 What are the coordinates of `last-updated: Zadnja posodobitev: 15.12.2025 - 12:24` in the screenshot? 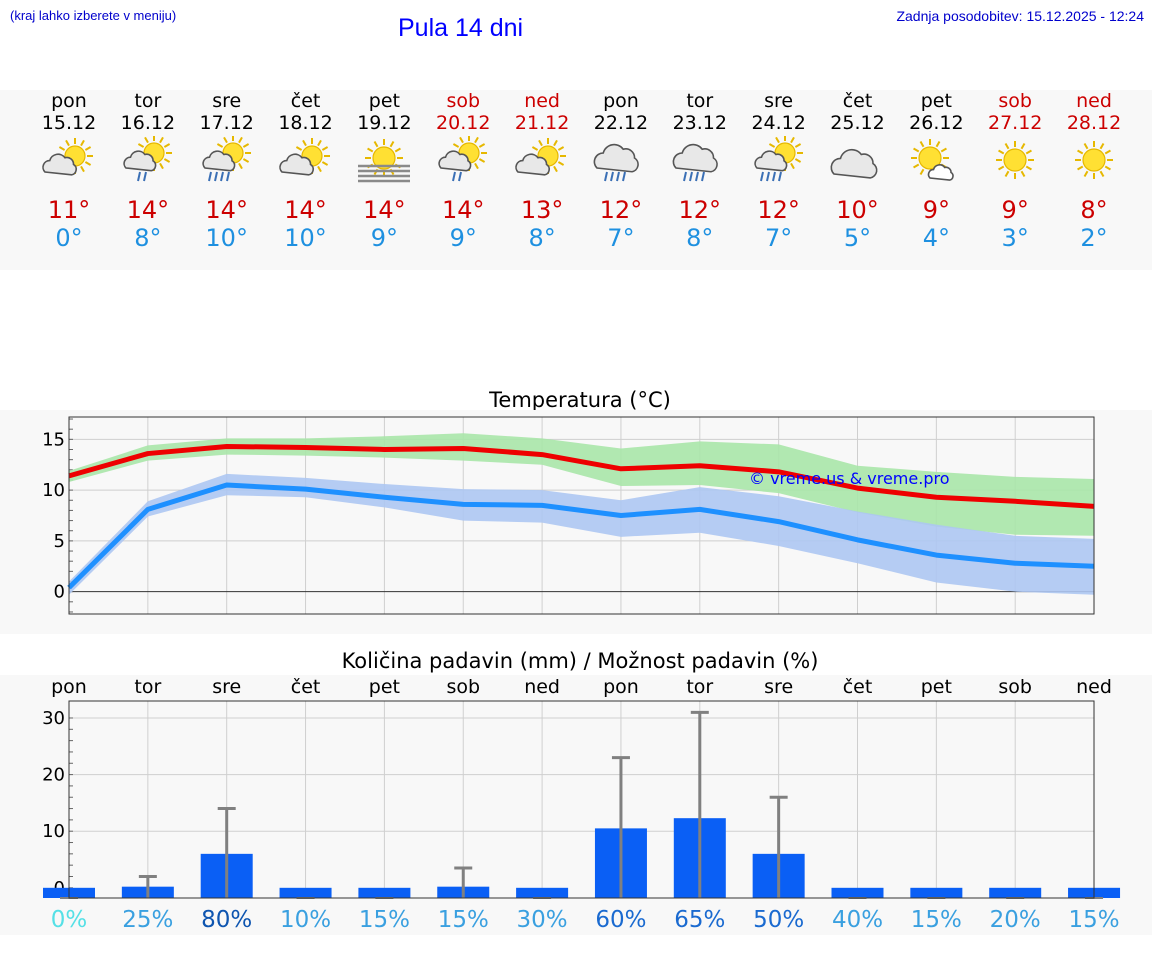 It's located at (1020, 16).